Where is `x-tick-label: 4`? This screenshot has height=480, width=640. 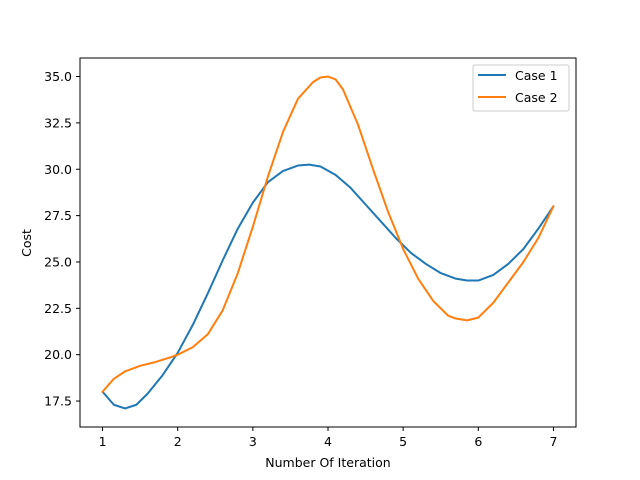
x-tick-label: 4 is located at coordinates (328, 441).